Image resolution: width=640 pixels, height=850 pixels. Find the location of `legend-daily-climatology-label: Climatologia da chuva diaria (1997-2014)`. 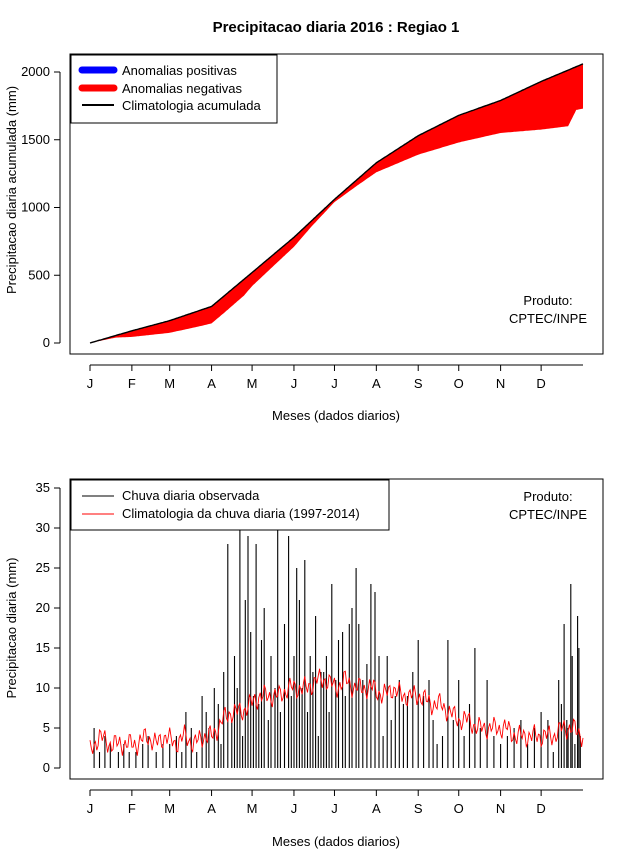

legend-daily-climatology-label: Climatologia da chuva diaria (1997-2014) is located at coordinates (241, 513).